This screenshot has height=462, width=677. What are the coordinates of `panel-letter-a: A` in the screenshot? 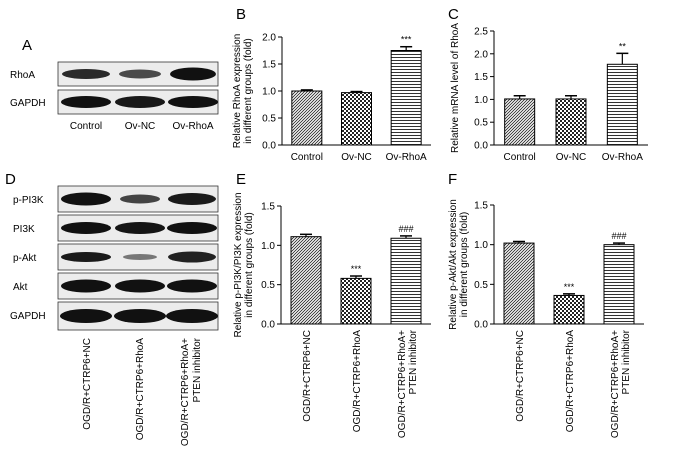 It's located at (27, 45).